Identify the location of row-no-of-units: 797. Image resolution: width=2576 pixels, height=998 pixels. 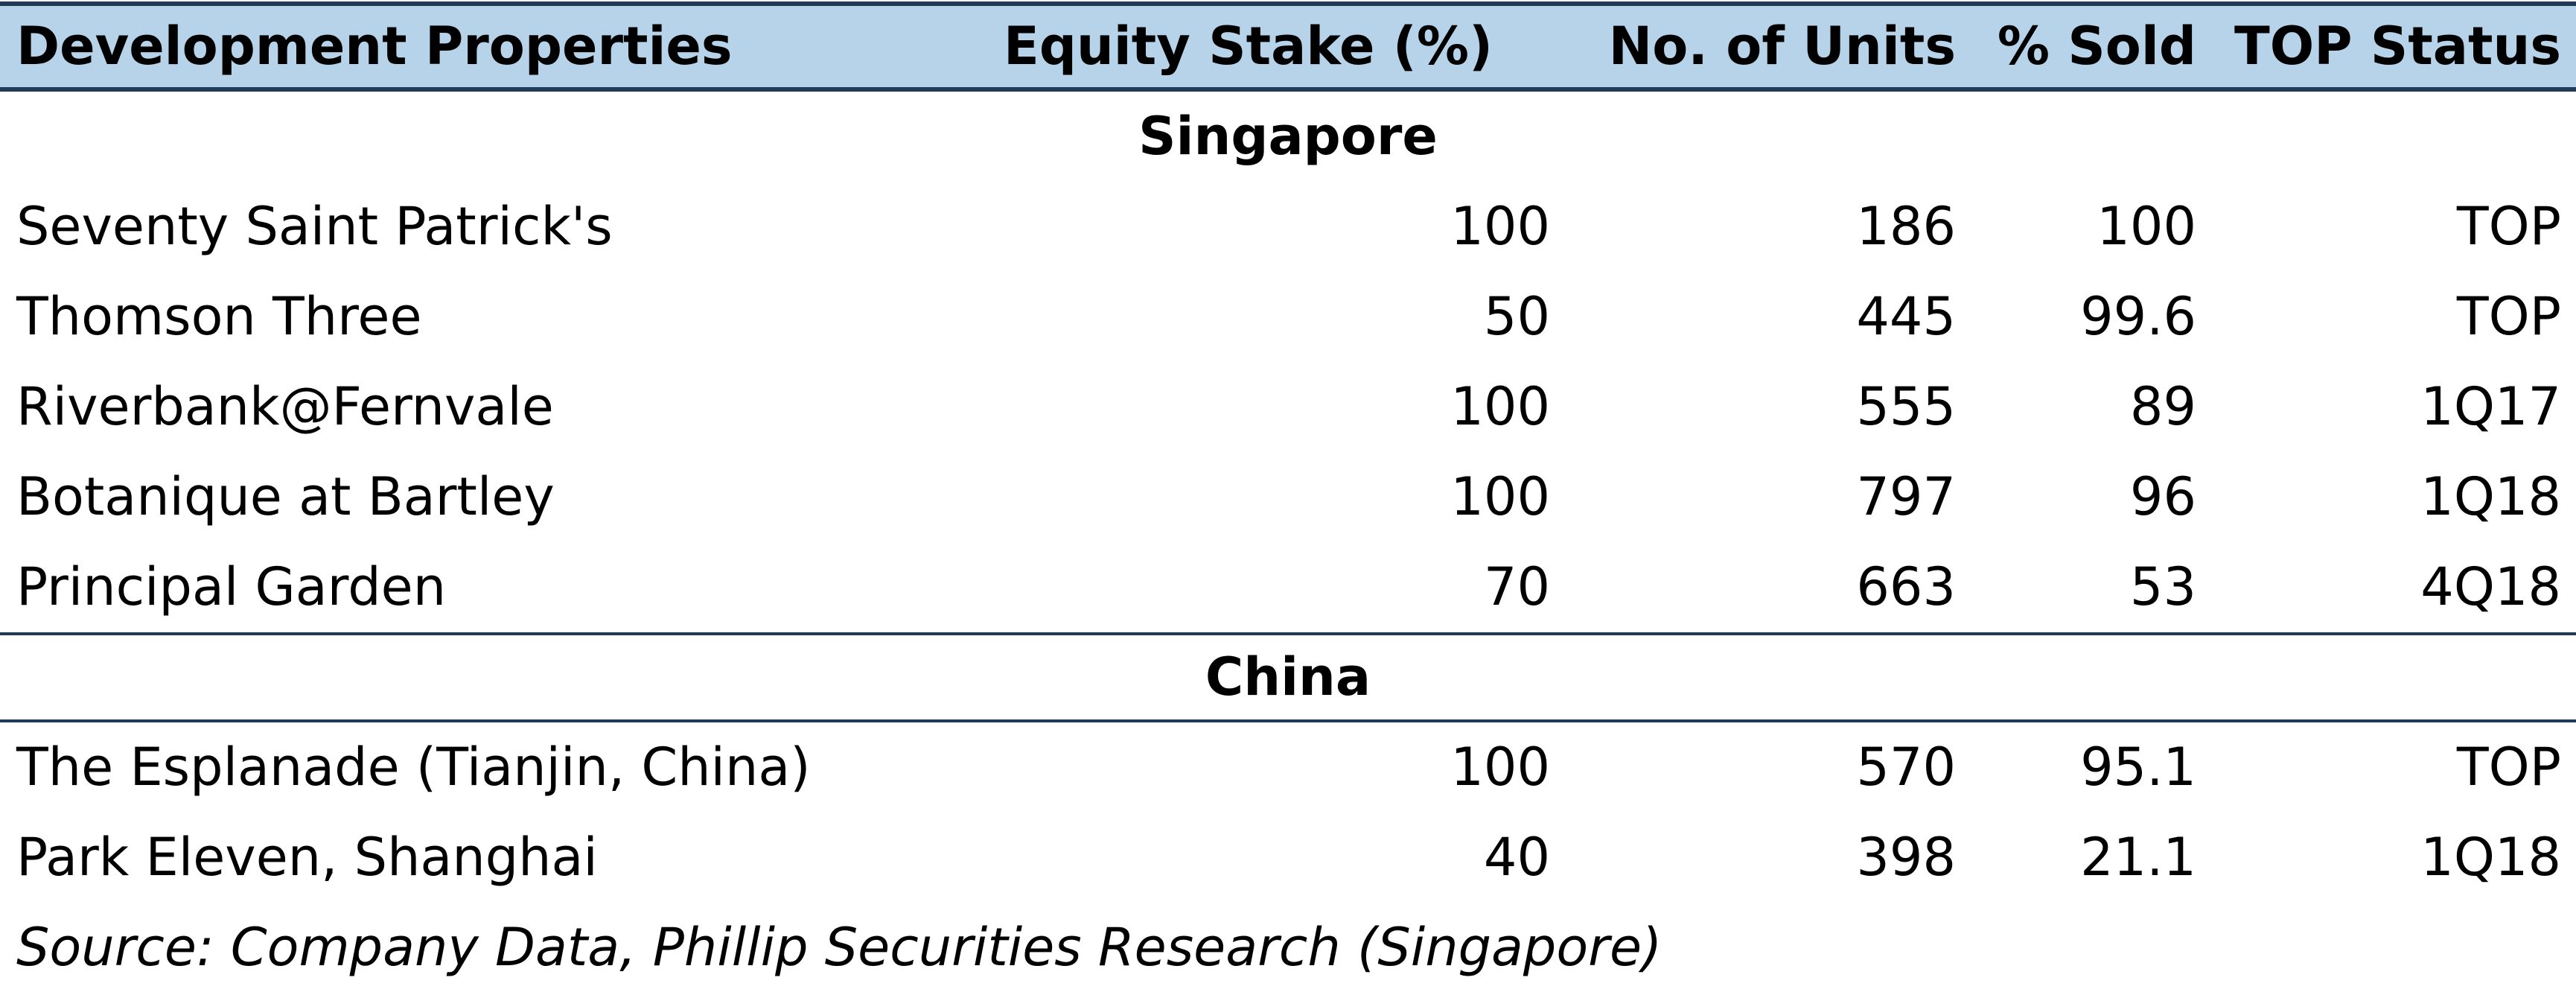
(1906, 496).